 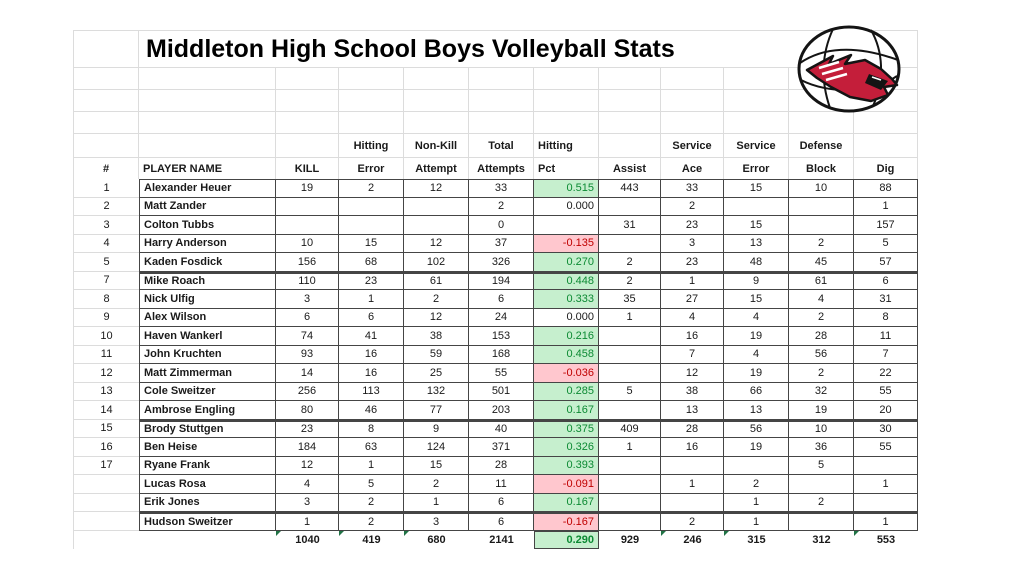 I want to click on cell-service-error: 15, so click(x=756, y=188).